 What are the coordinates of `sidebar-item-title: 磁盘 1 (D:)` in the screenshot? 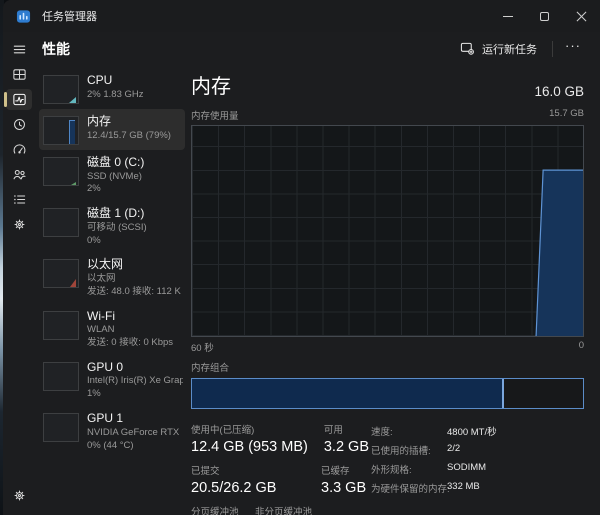 It's located at (116, 213).